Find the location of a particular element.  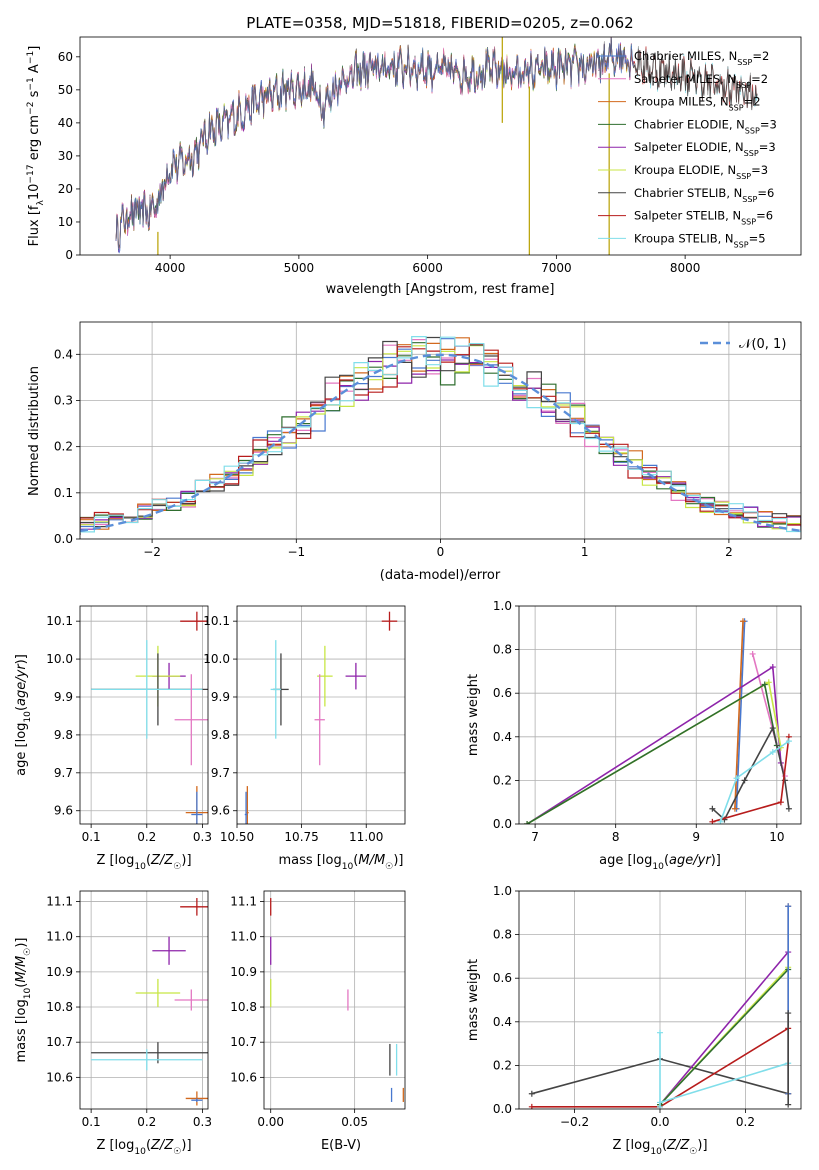

legend-label: Chabrier ELODIE, NSSP=3 is located at coordinates (705, 126).